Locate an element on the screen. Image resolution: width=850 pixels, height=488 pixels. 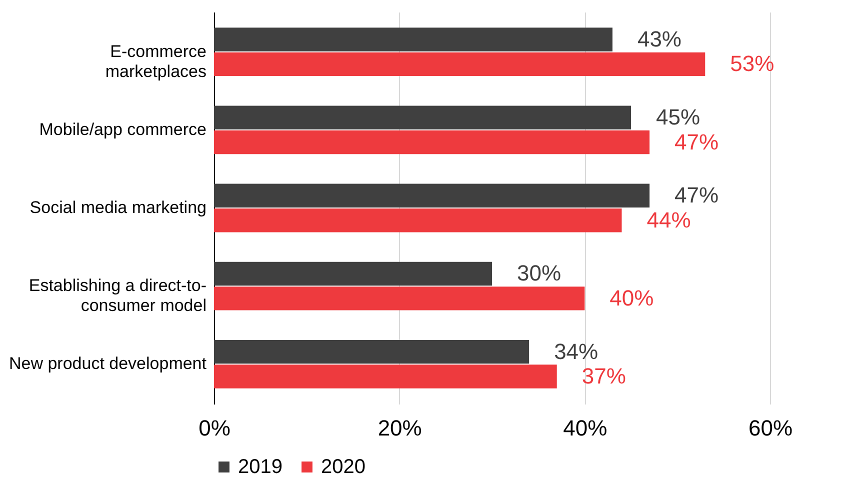
y-tick-label: Mobile/app commerce is located at coordinates (122, 129).